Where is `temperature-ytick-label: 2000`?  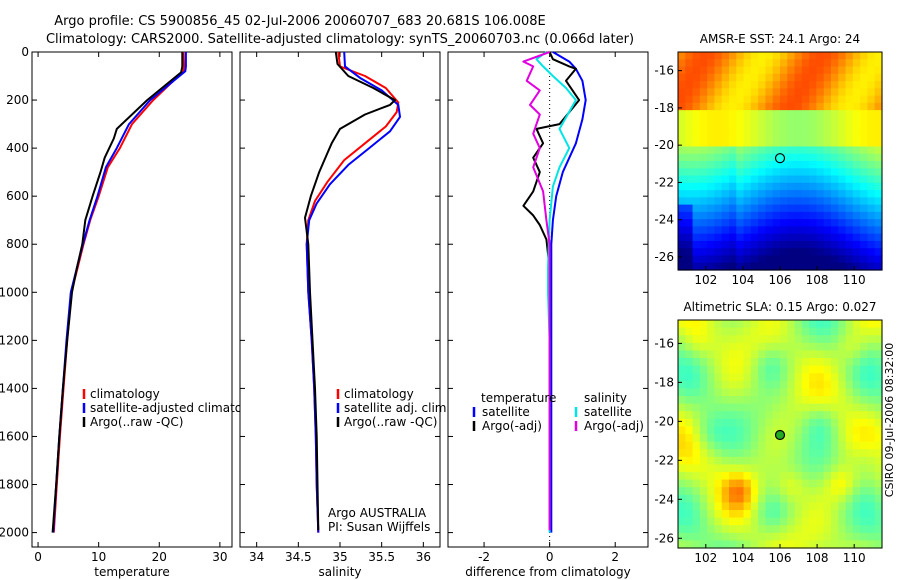 temperature-ytick-label: 2000 is located at coordinates (14, 533).